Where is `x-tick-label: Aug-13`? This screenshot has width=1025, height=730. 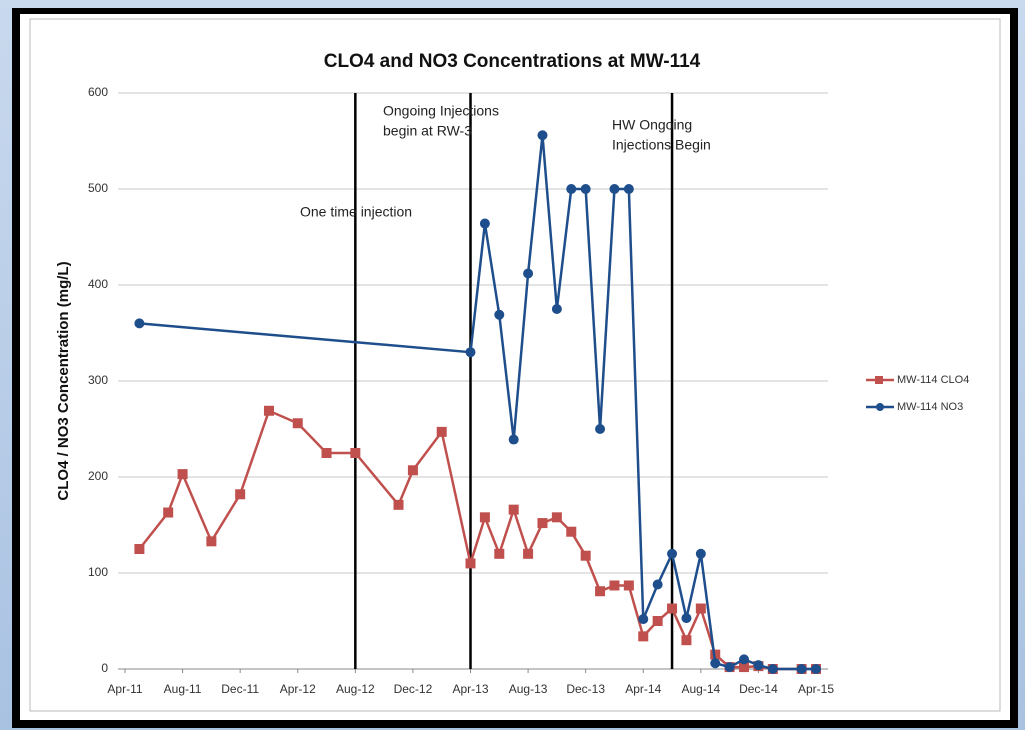 x-tick-label: Aug-13 is located at coordinates (528, 689).